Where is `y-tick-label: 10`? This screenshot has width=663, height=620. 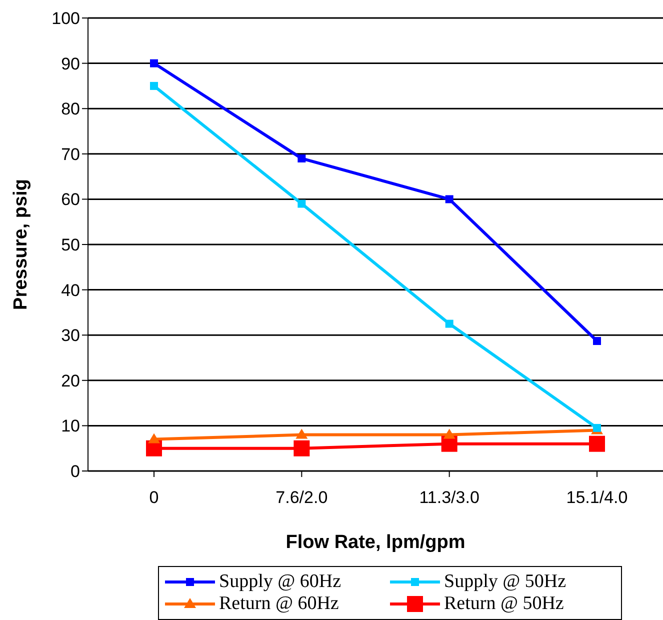
y-tick-label: 10 is located at coordinates (70, 426).